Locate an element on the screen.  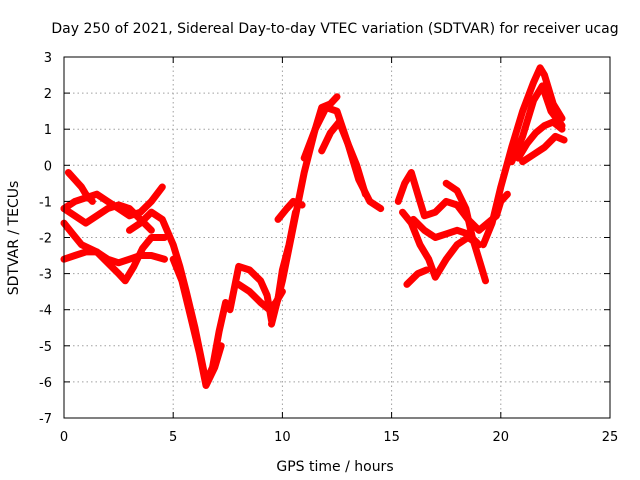
x-tick-label: 0 is located at coordinates (64, 437).